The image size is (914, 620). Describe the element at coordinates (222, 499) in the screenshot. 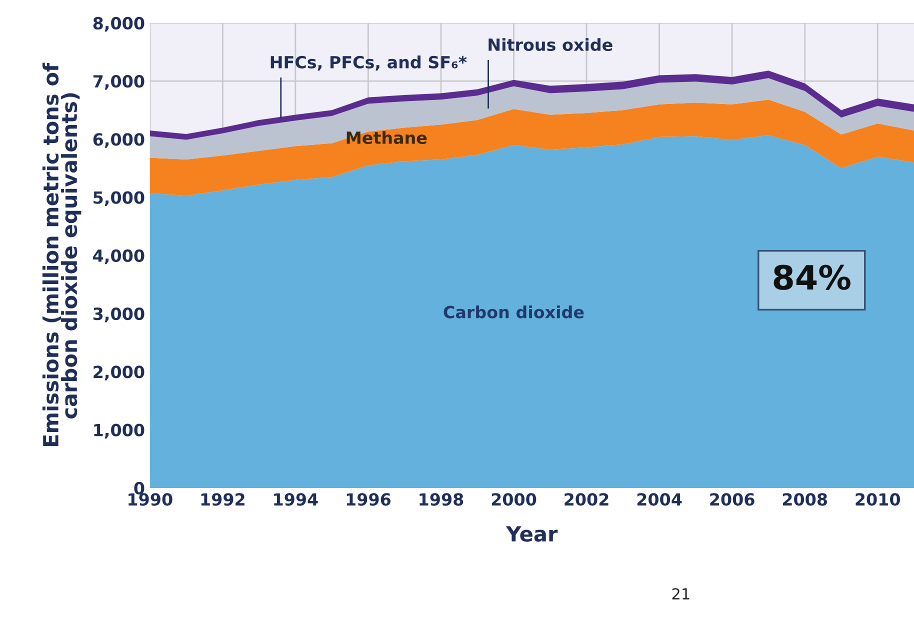

I see `x-tick-label: 1992` at that location.